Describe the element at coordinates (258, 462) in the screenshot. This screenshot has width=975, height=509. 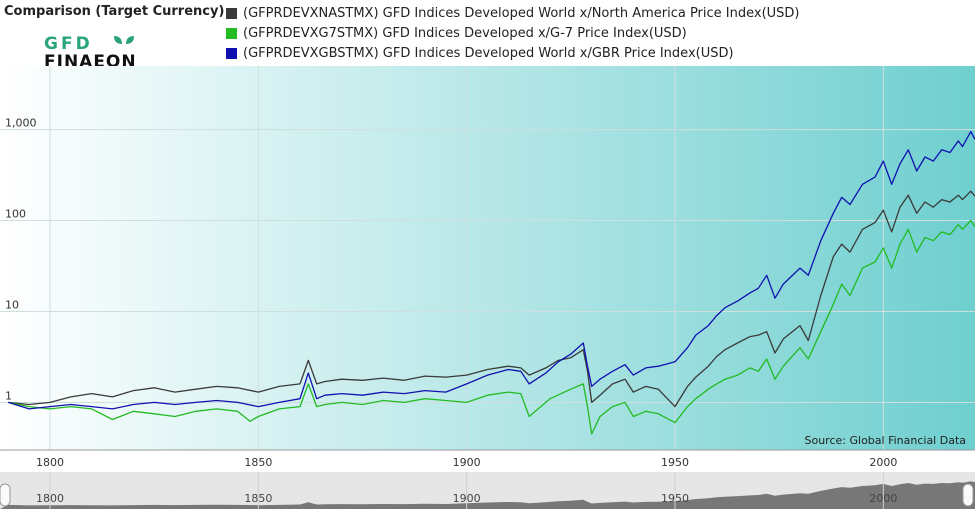
I see `x-tick-label: 1850` at that location.